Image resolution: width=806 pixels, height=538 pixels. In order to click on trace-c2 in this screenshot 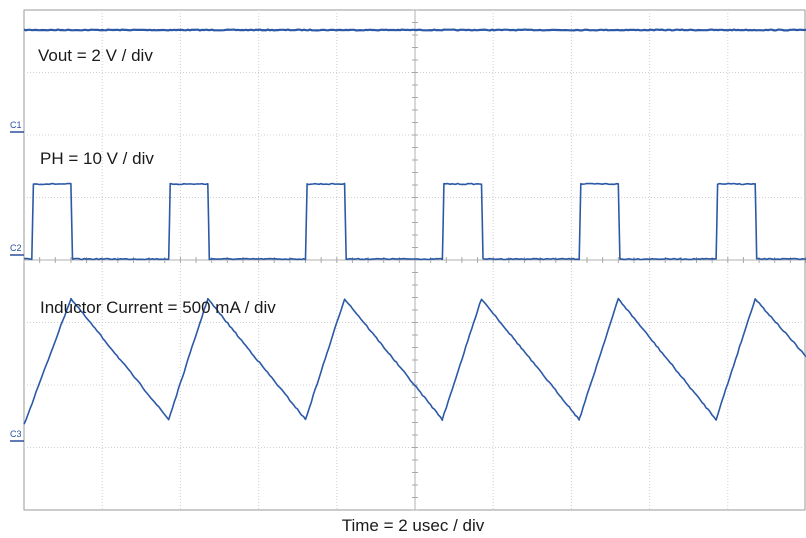, I will do `click(414, 221)`.